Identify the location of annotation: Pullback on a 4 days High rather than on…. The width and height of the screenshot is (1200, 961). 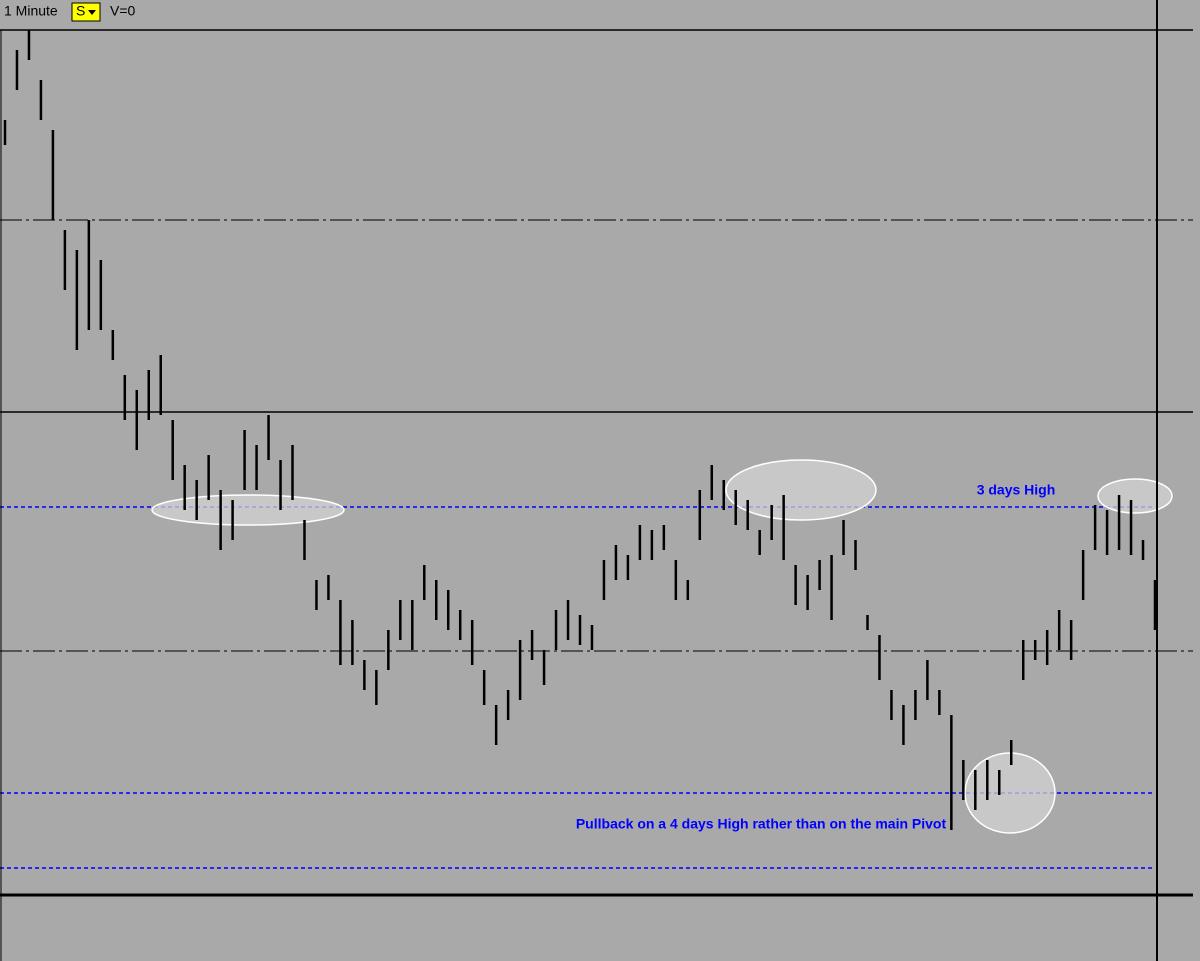
(761, 824).